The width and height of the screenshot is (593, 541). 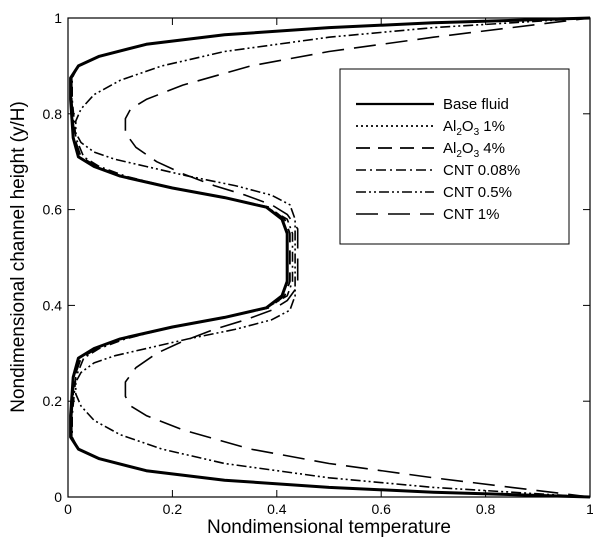 What do you see at coordinates (486, 509) in the screenshot?
I see `x-tick-label: 0.8` at bounding box center [486, 509].